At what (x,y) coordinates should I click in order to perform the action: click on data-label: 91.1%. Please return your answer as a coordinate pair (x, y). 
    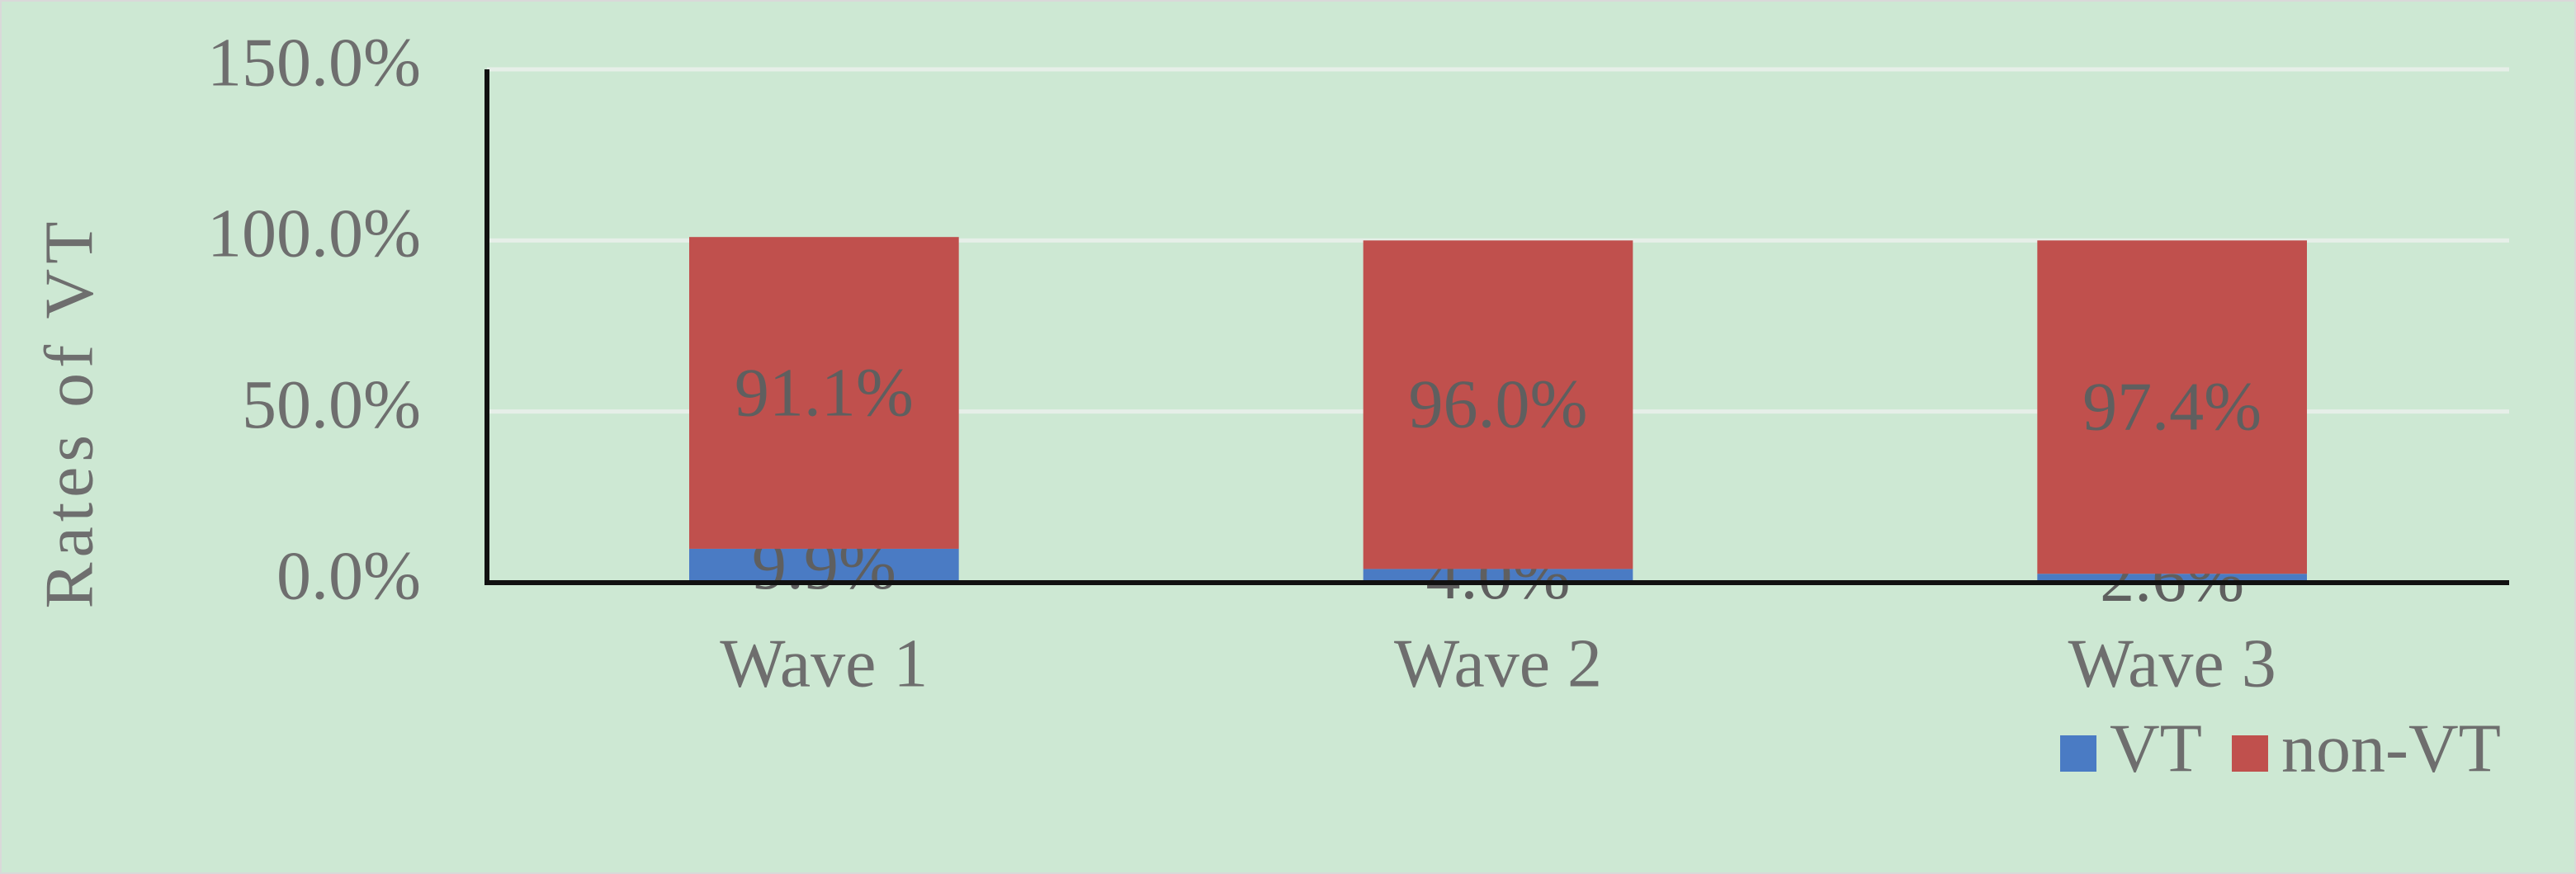
    Looking at the image, I should click on (824, 392).